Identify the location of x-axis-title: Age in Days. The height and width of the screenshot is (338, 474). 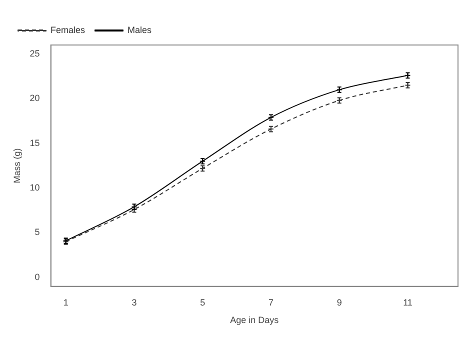
(255, 320).